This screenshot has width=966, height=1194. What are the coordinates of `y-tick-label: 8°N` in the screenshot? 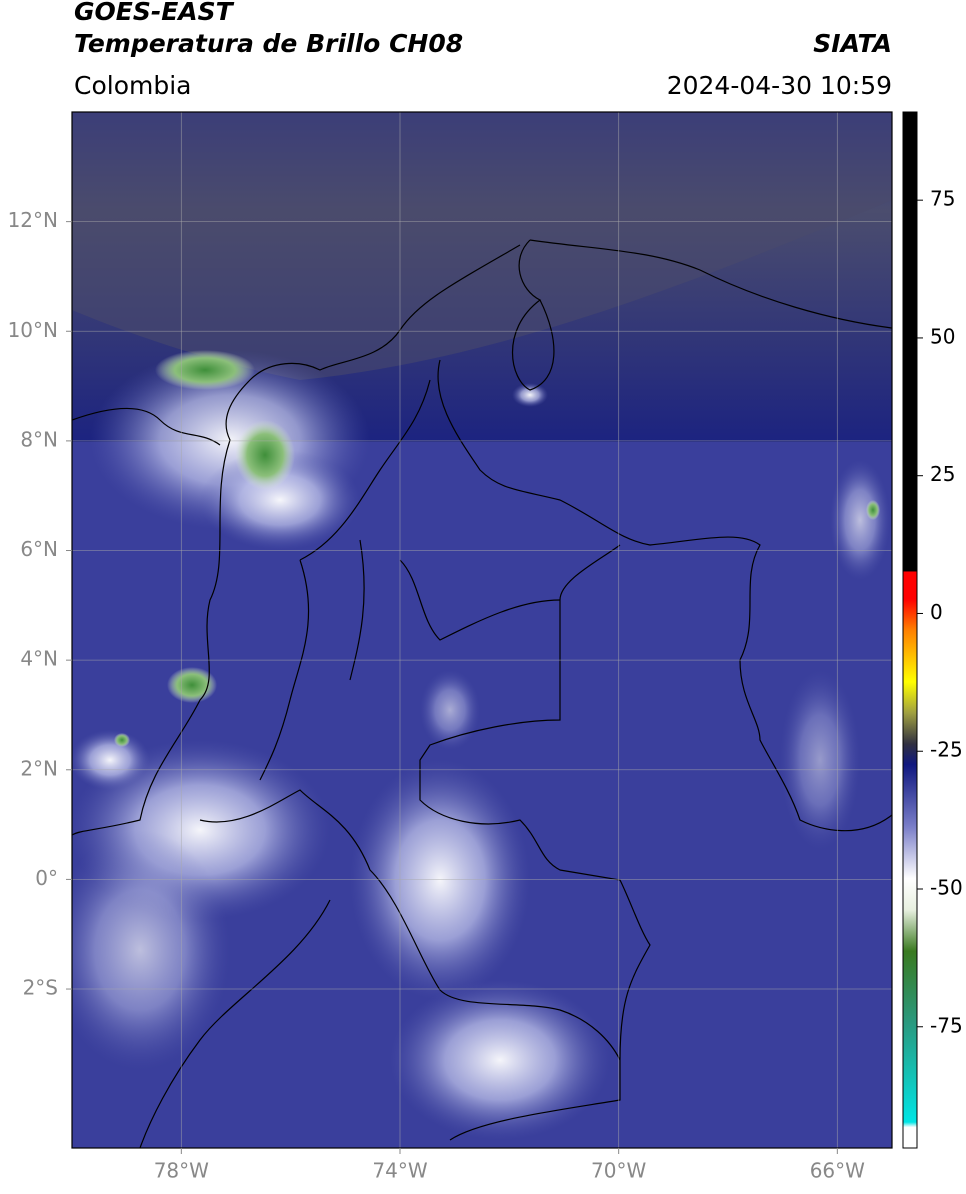 It's located at (39, 439).